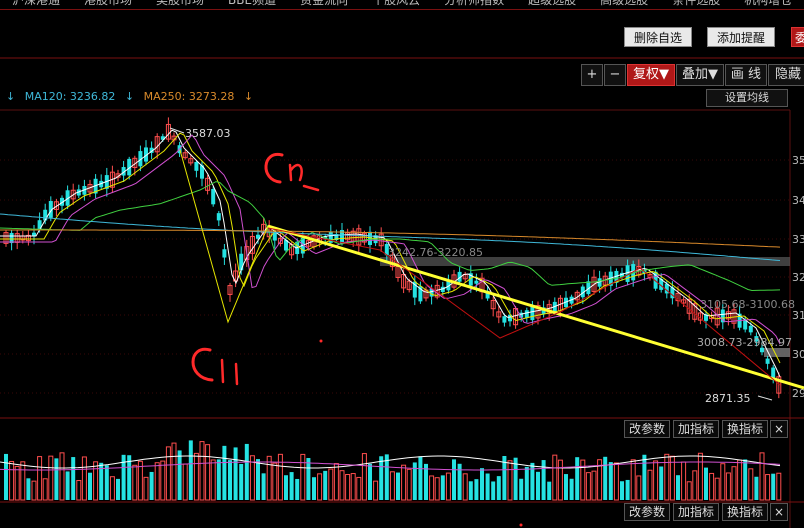 The width and height of the screenshot is (804, 528). Describe the element at coordinates (798, 315) in the screenshot. I see `y-tick-label: 31` at that location.